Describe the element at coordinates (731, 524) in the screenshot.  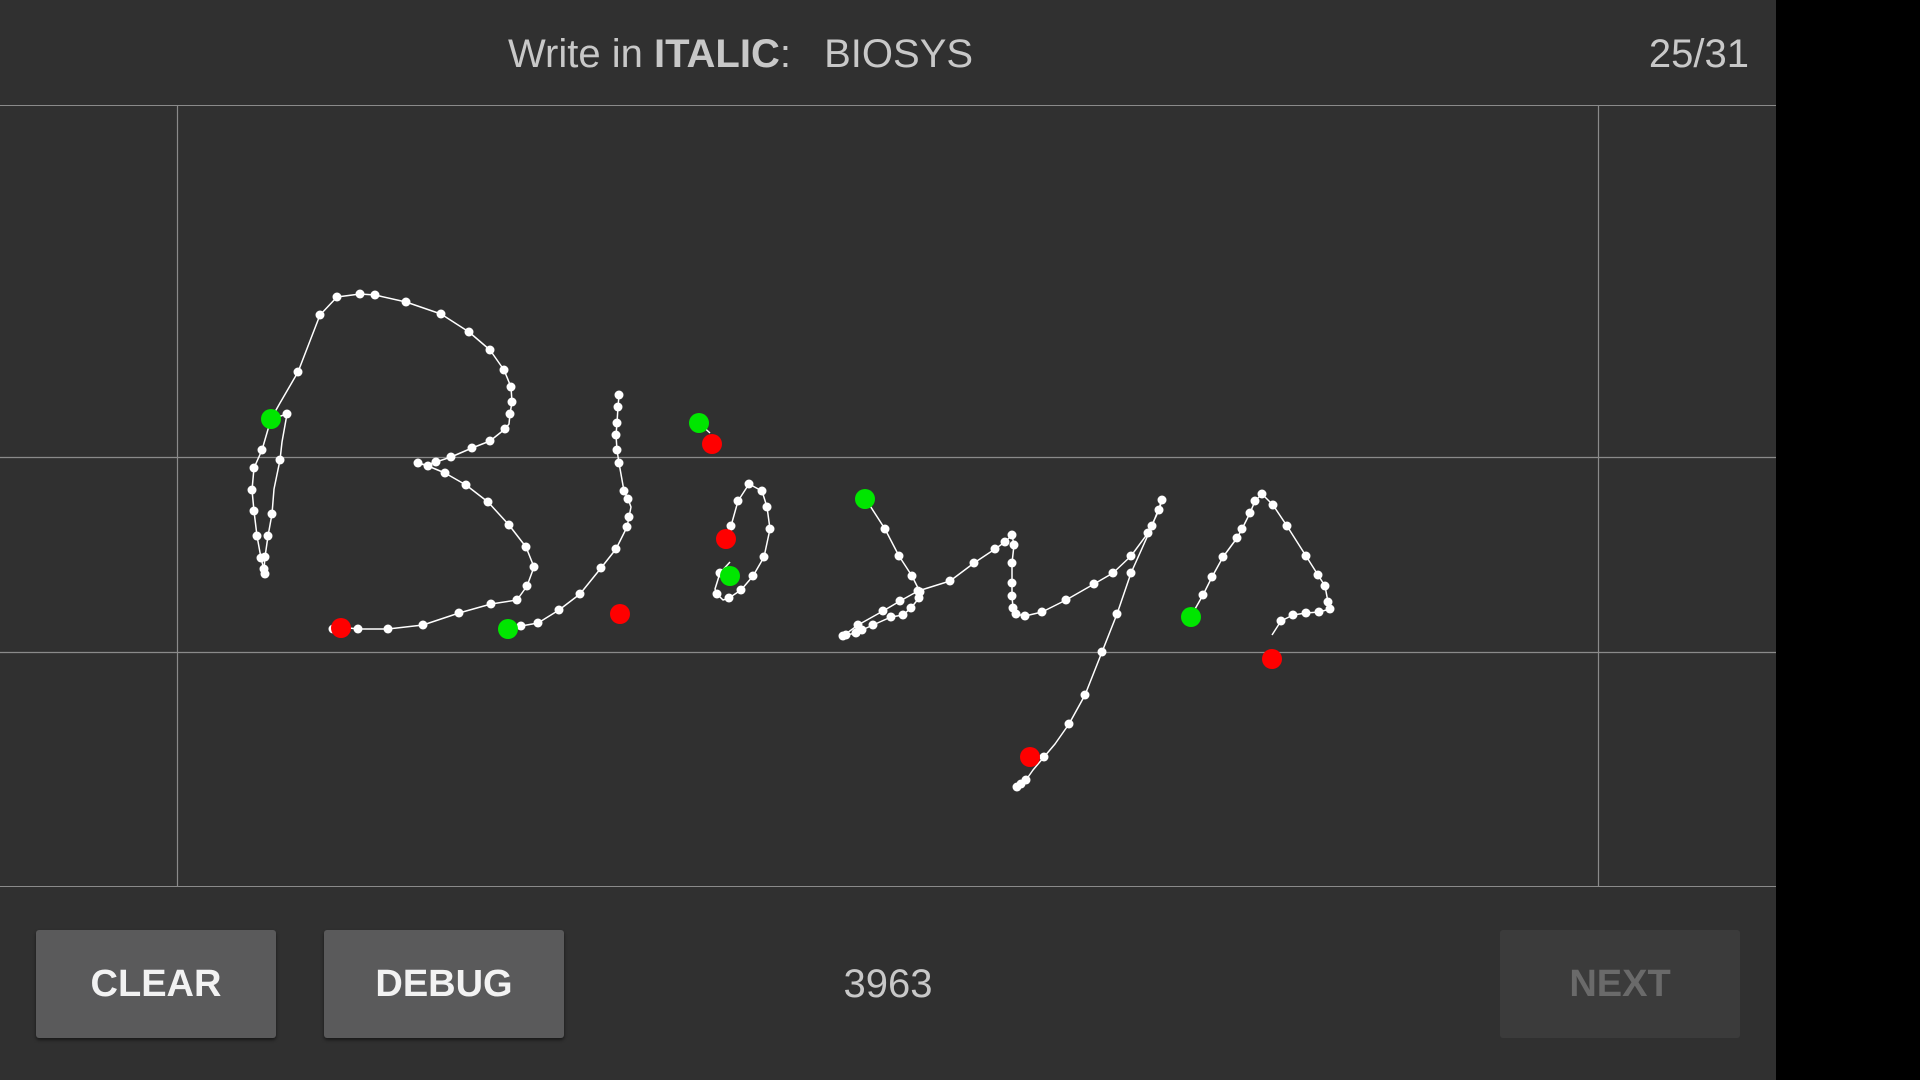
I see `stroke-start-markers` at that location.